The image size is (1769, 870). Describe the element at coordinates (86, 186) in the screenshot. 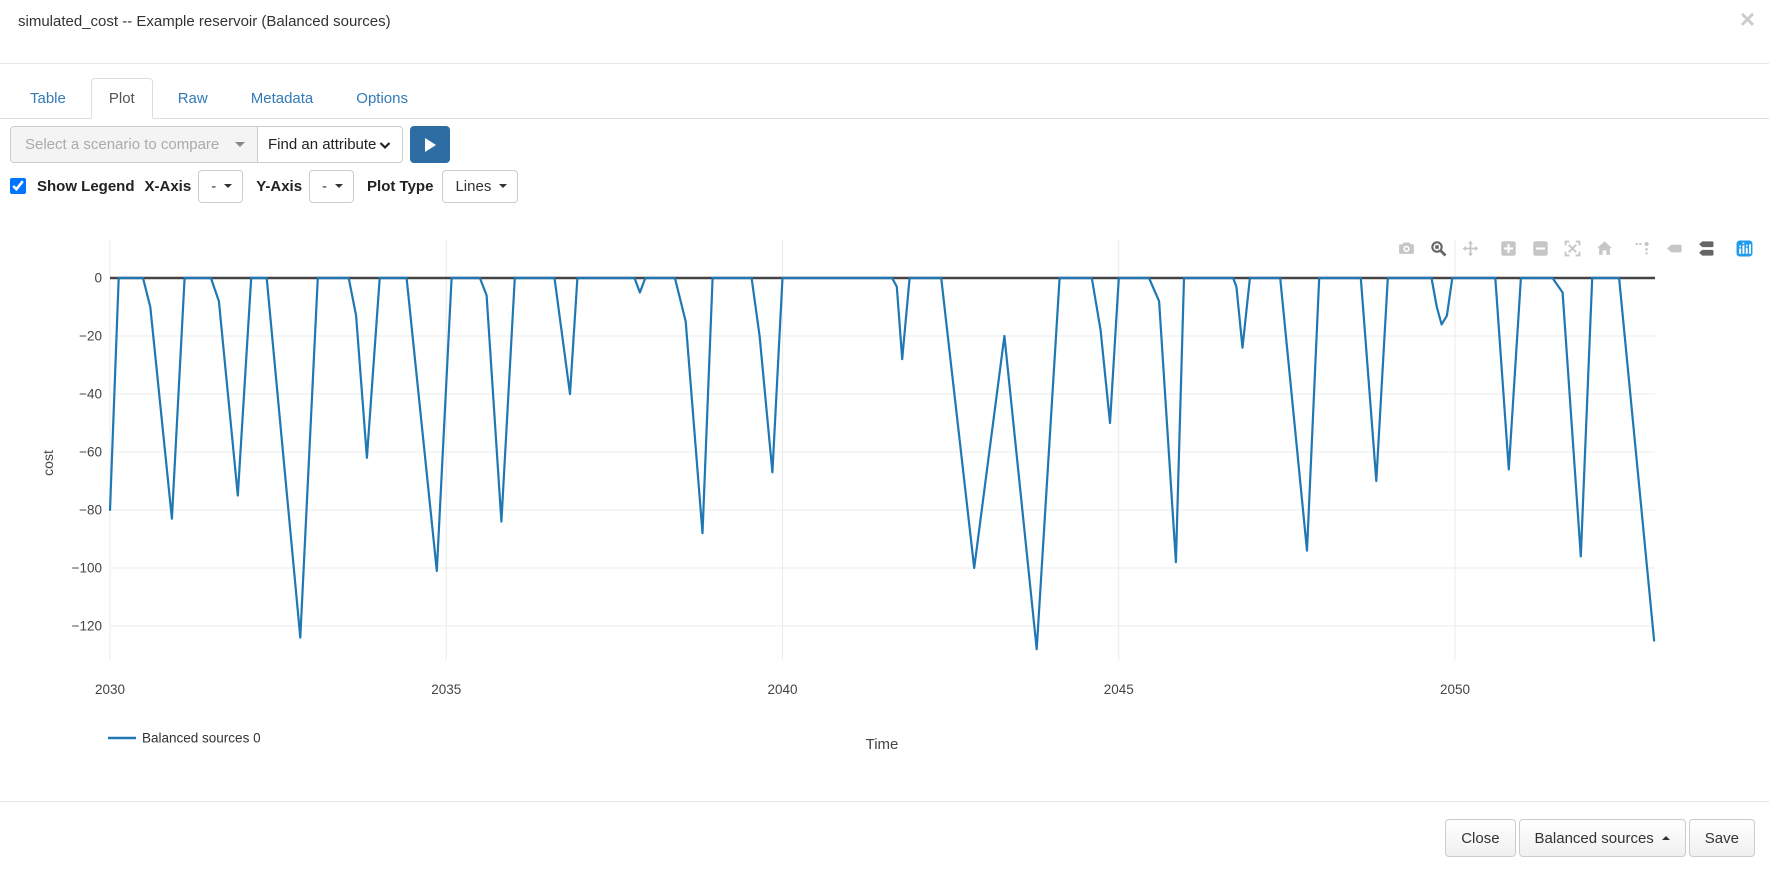

I see `show-legend-label: Show Legend` at that location.